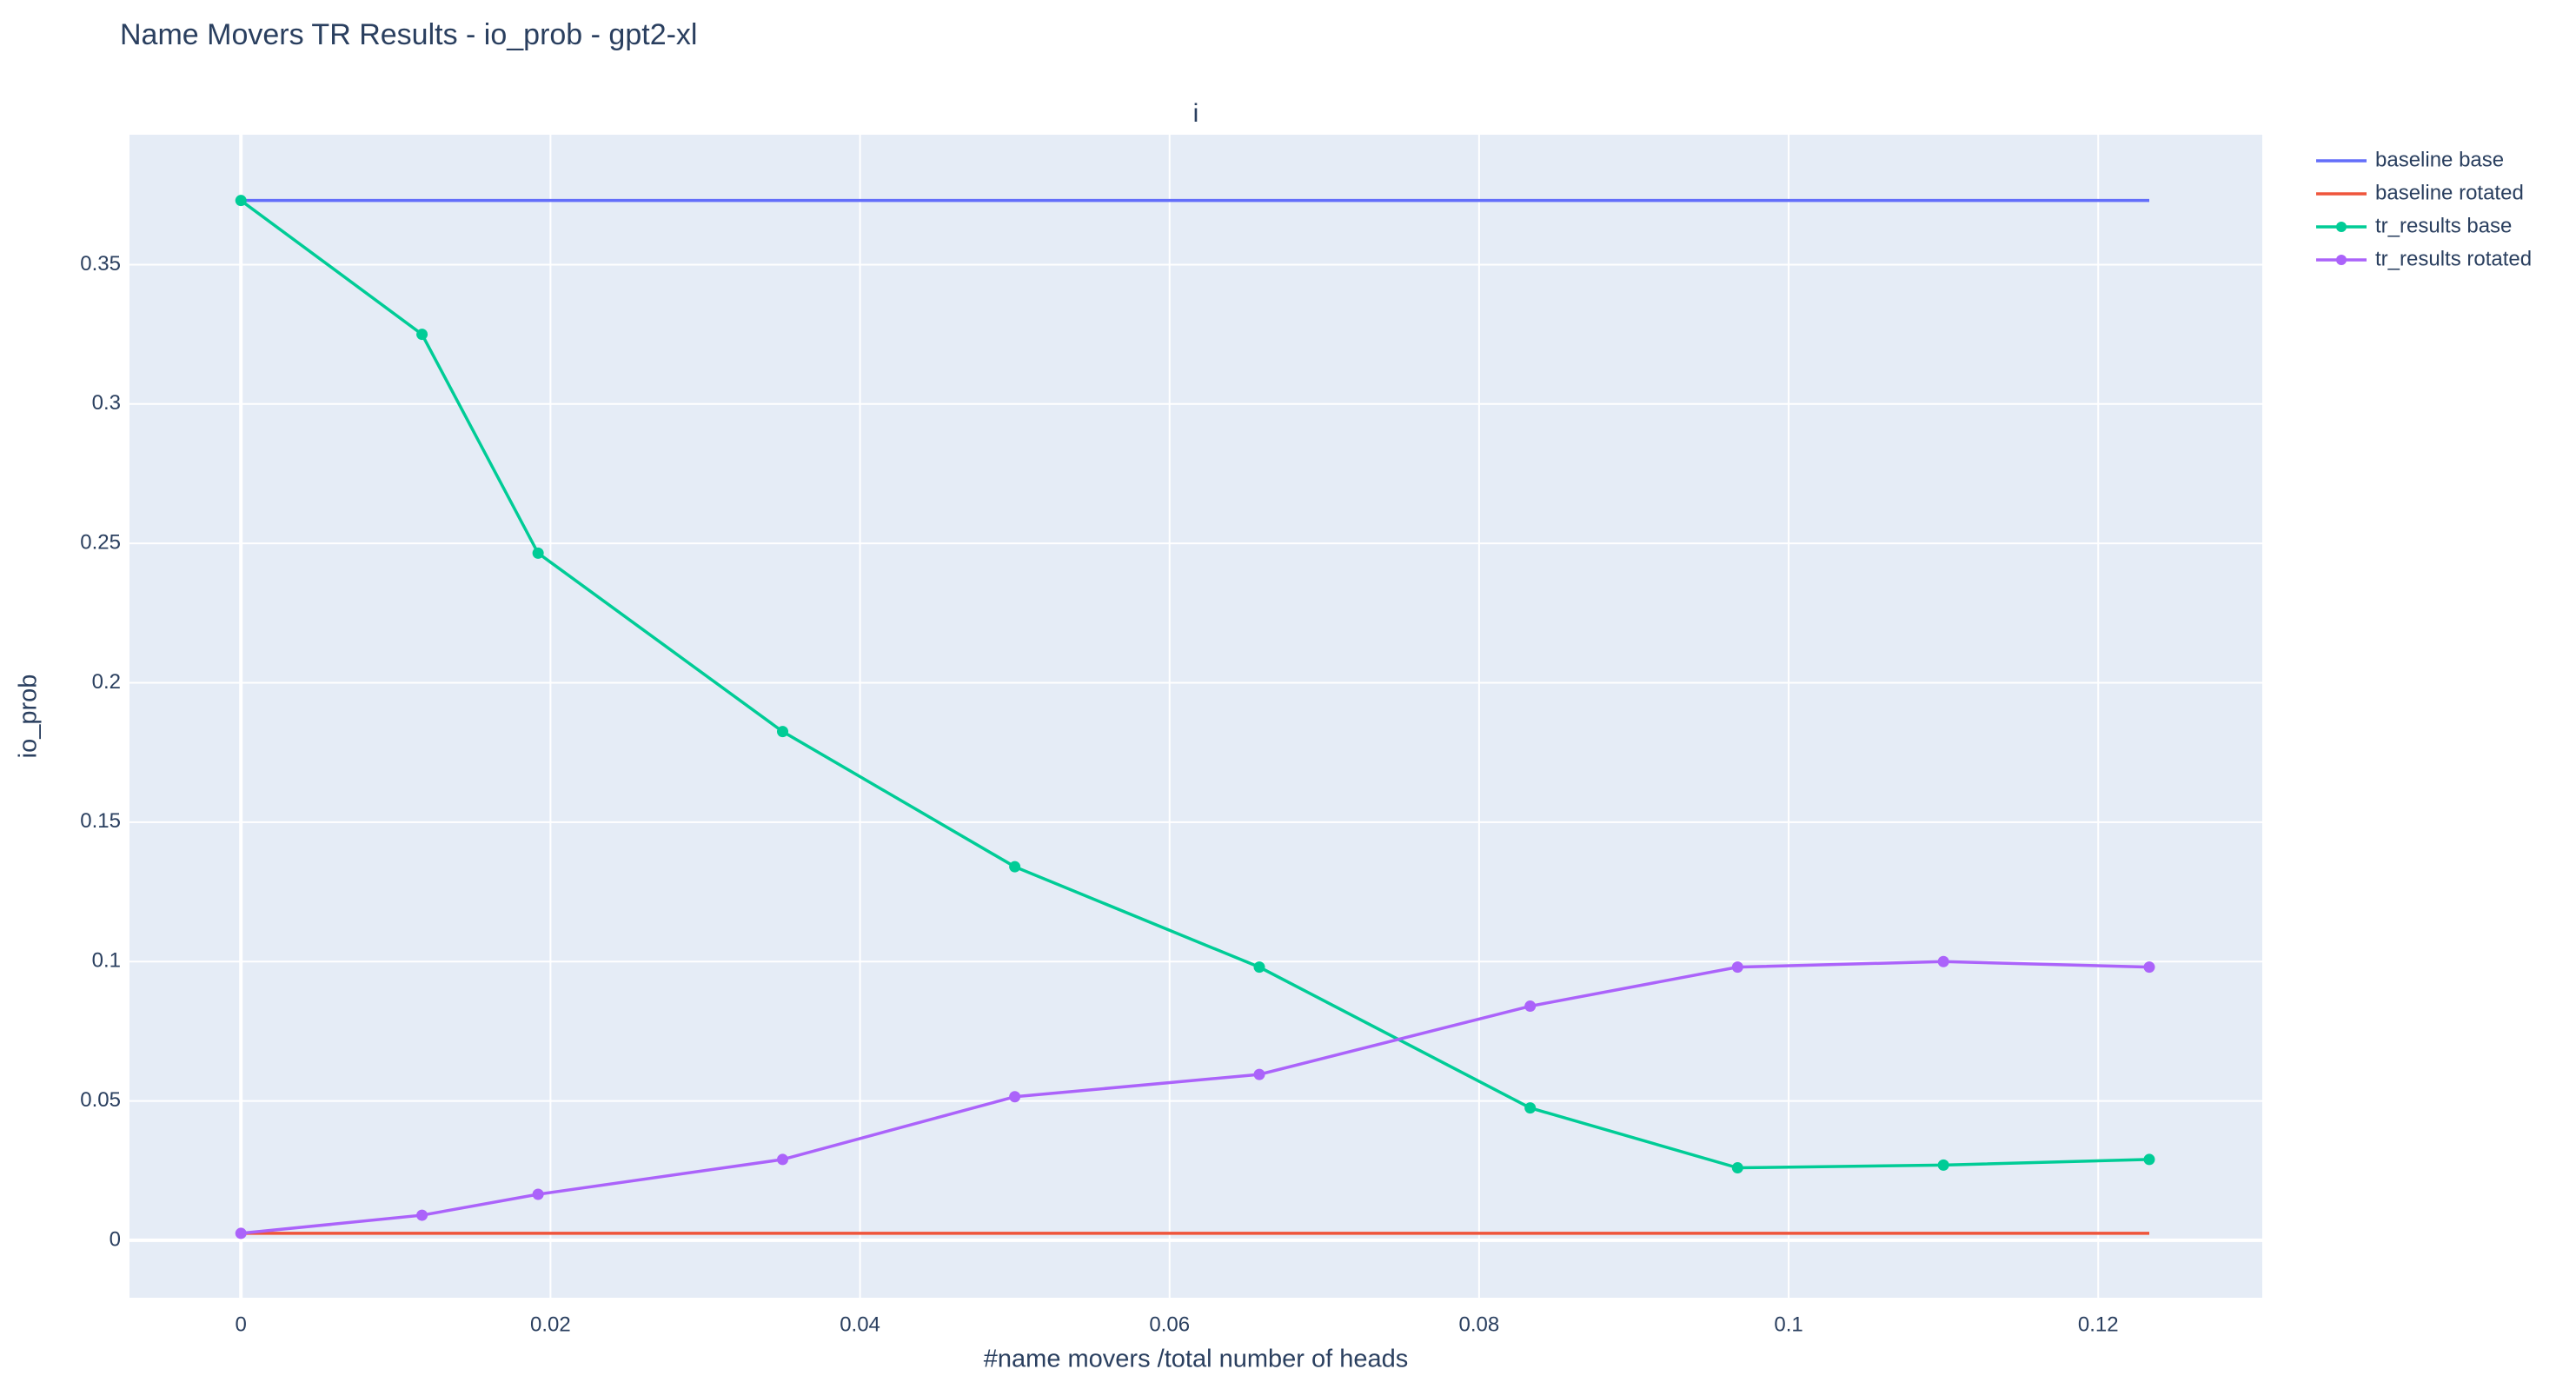 The image size is (2576, 1389). I want to click on y-axis-title: io_prob, so click(29, 717).